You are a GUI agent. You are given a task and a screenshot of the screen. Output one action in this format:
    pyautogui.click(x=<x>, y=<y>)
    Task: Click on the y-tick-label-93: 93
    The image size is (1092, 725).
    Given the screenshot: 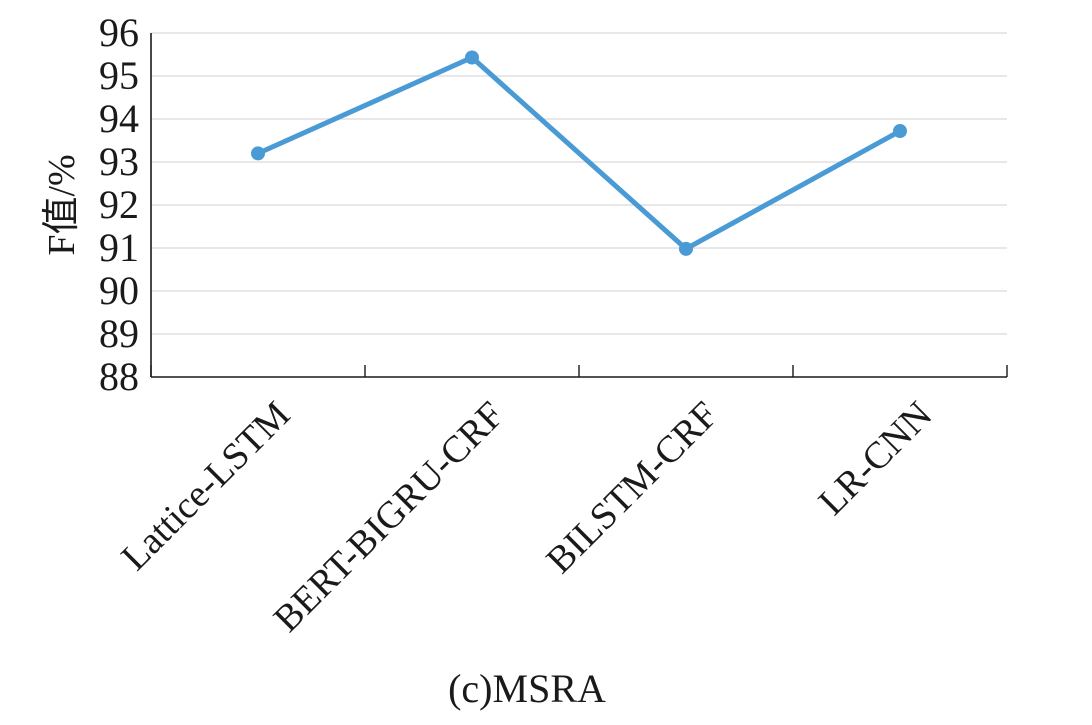 What is the action you would take?
    pyautogui.click(x=119, y=161)
    